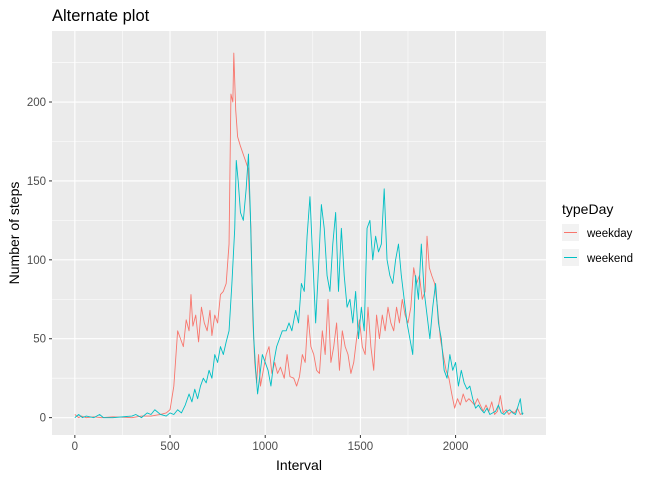 This screenshot has width=672, height=480. Describe the element at coordinates (169, 447) in the screenshot. I see `x-tick-label: 500` at that location.